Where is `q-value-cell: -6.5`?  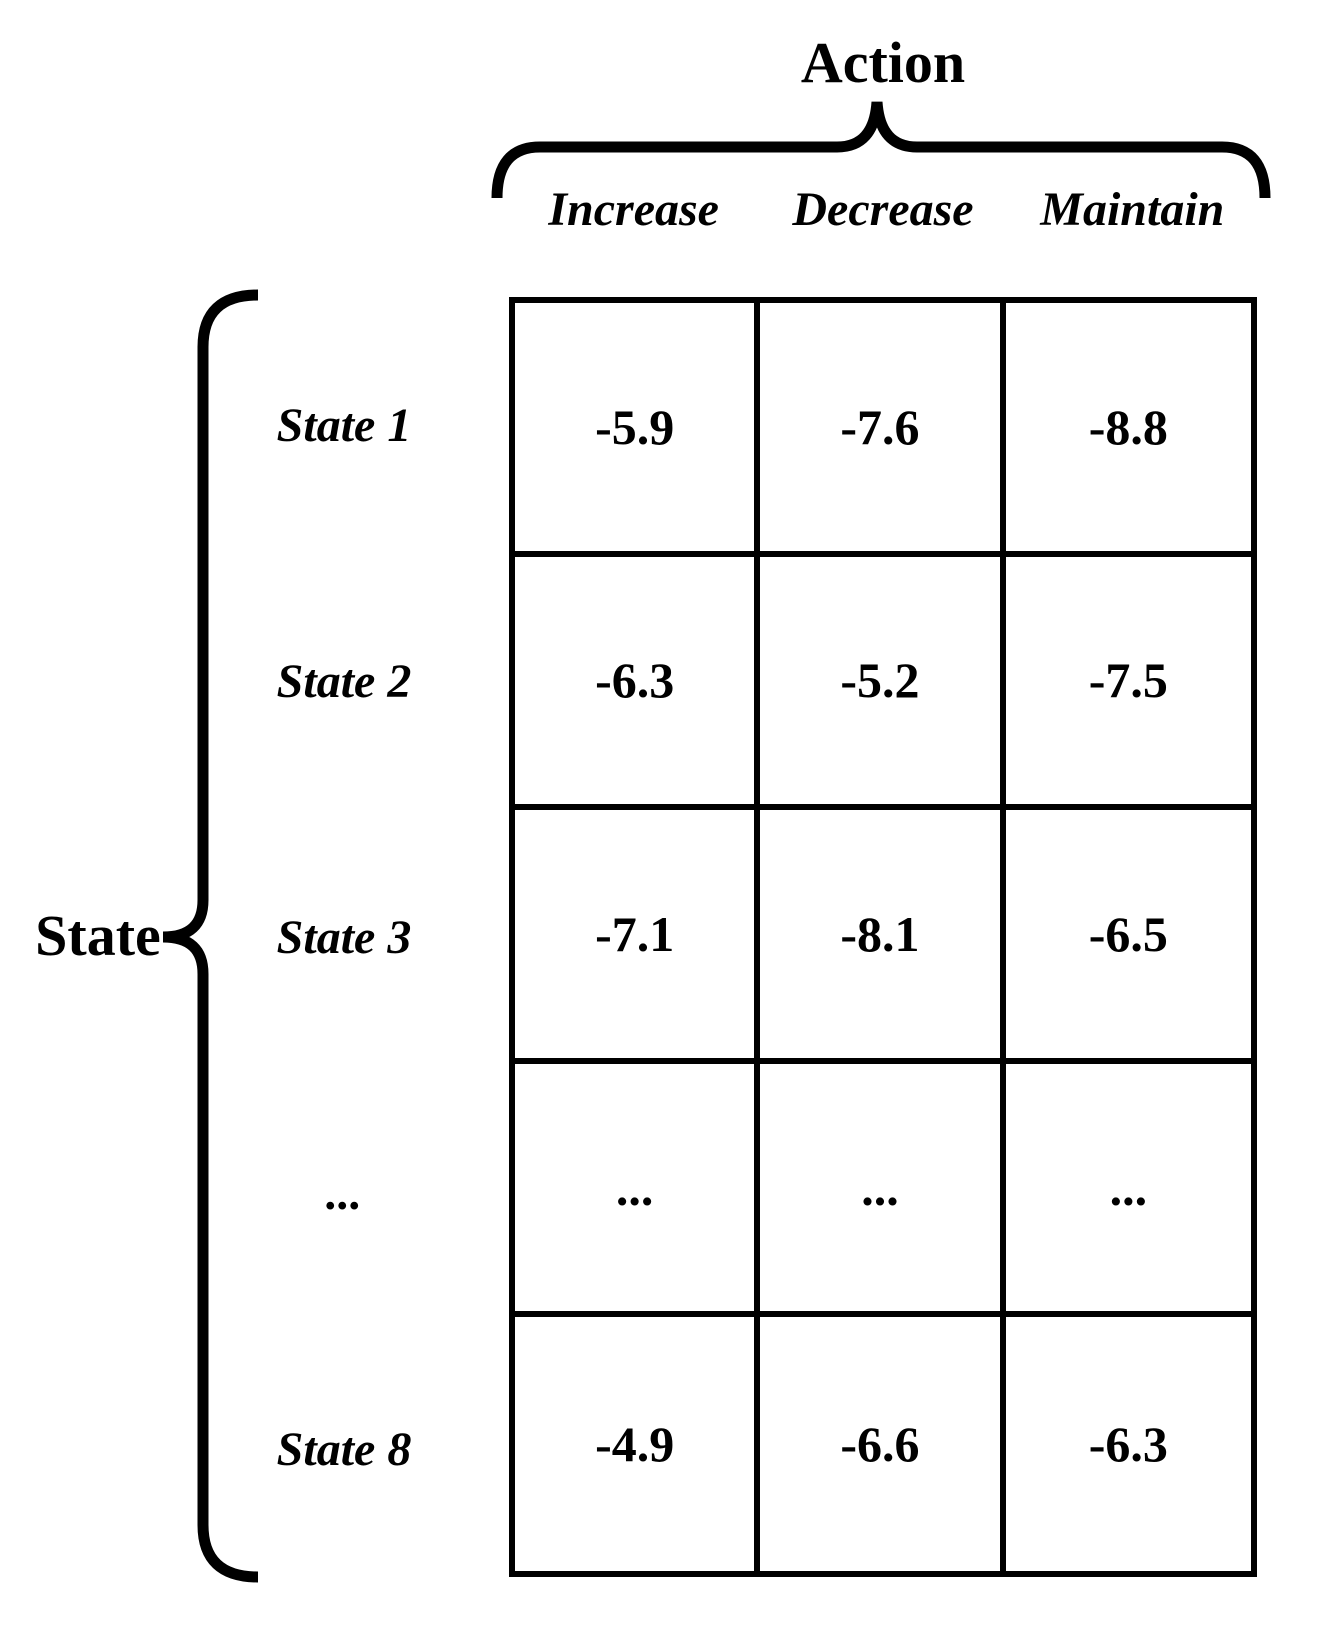 q-value-cell: -6.5 is located at coordinates (1128, 937).